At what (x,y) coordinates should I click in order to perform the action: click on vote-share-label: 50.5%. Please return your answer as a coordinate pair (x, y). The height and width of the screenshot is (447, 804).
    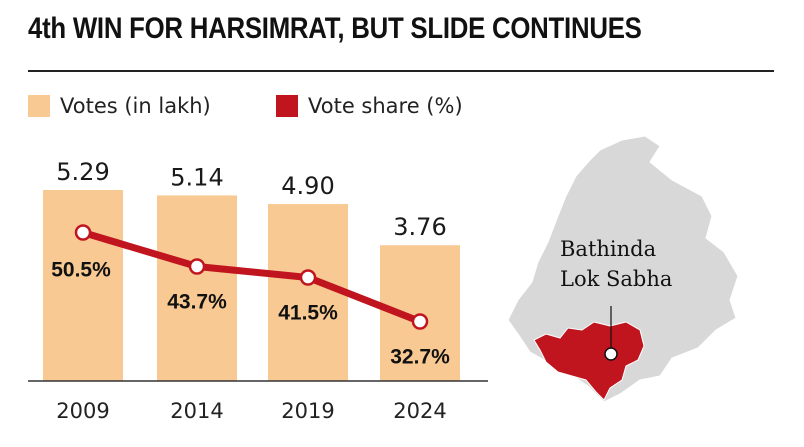
    Looking at the image, I should click on (81, 270).